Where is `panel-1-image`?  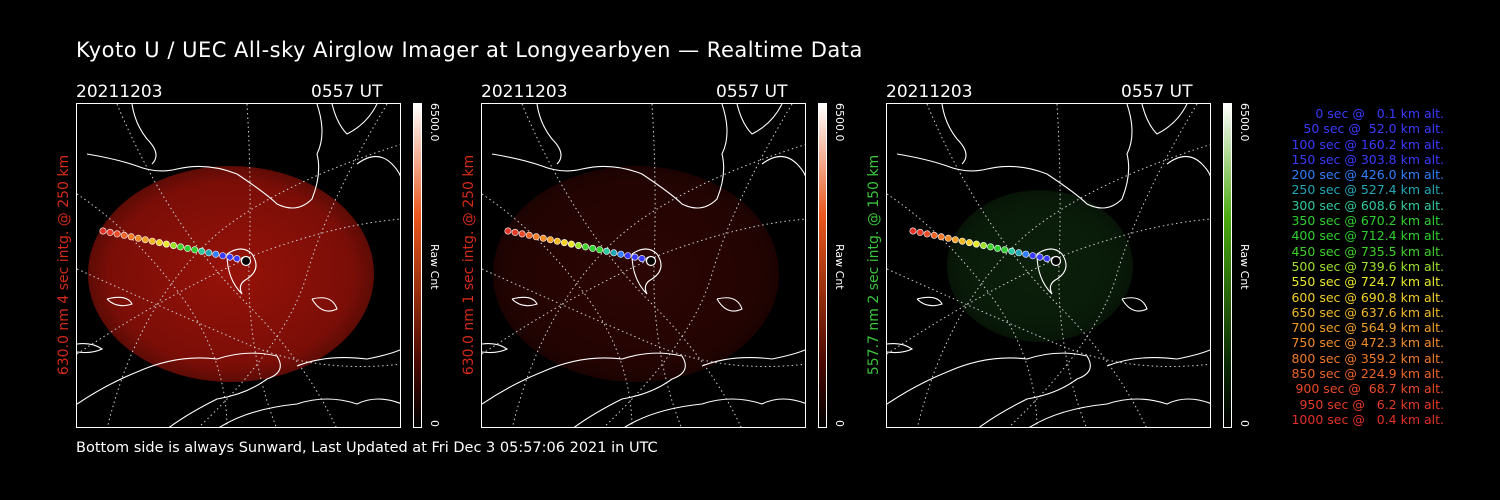
panel-1-image is located at coordinates (238, 265).